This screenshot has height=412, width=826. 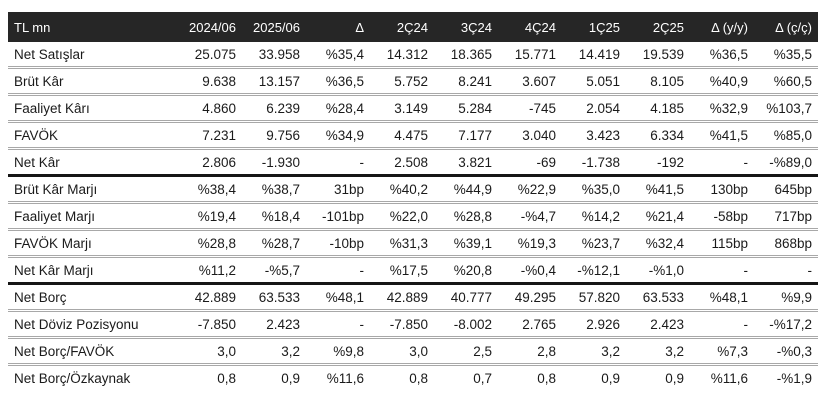 I want to click on header-cell: 2025/06, so click(x=274, y=27).